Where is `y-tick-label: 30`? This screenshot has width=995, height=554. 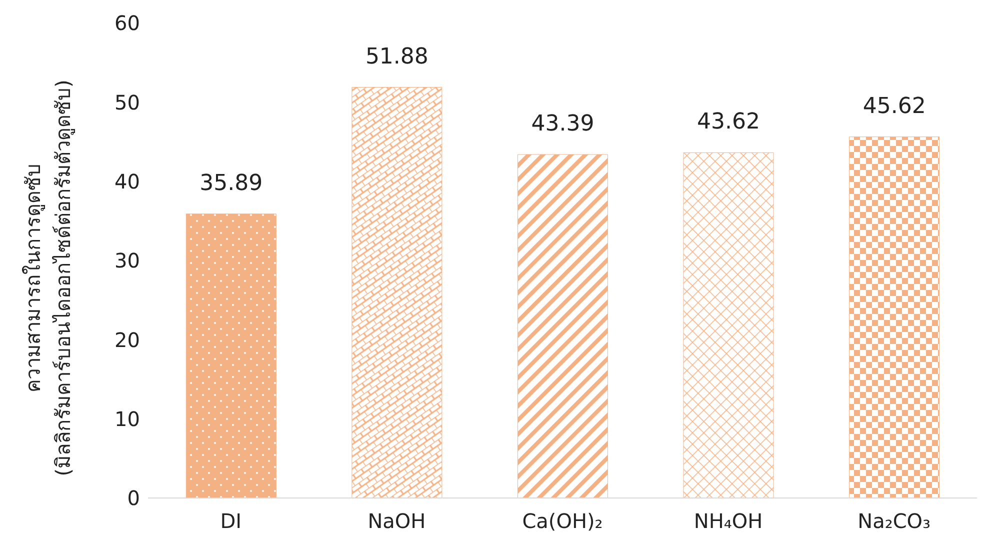 y-tick-label: 30 is located at coordinates (127, 260).